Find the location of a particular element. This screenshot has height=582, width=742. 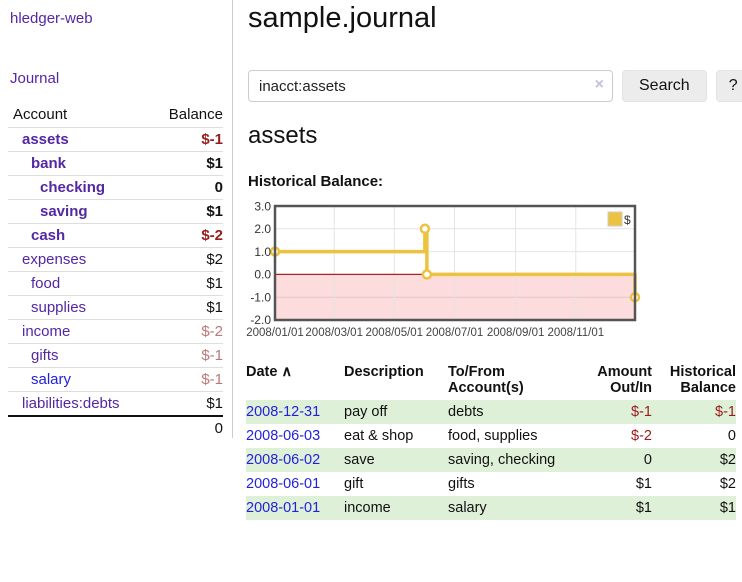

y-tick: 1.0 is located at coordinates (262, 252).